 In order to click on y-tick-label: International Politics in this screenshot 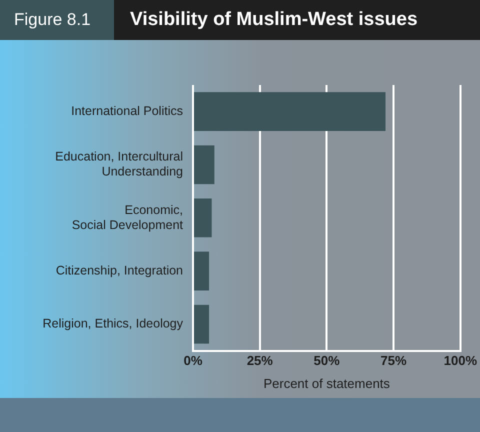, I will do `click(127, 111)`.